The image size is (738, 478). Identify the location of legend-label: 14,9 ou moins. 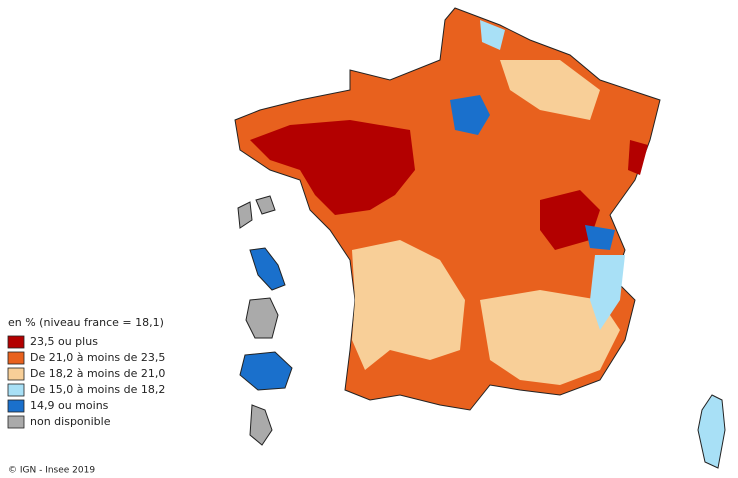
(69, 405).